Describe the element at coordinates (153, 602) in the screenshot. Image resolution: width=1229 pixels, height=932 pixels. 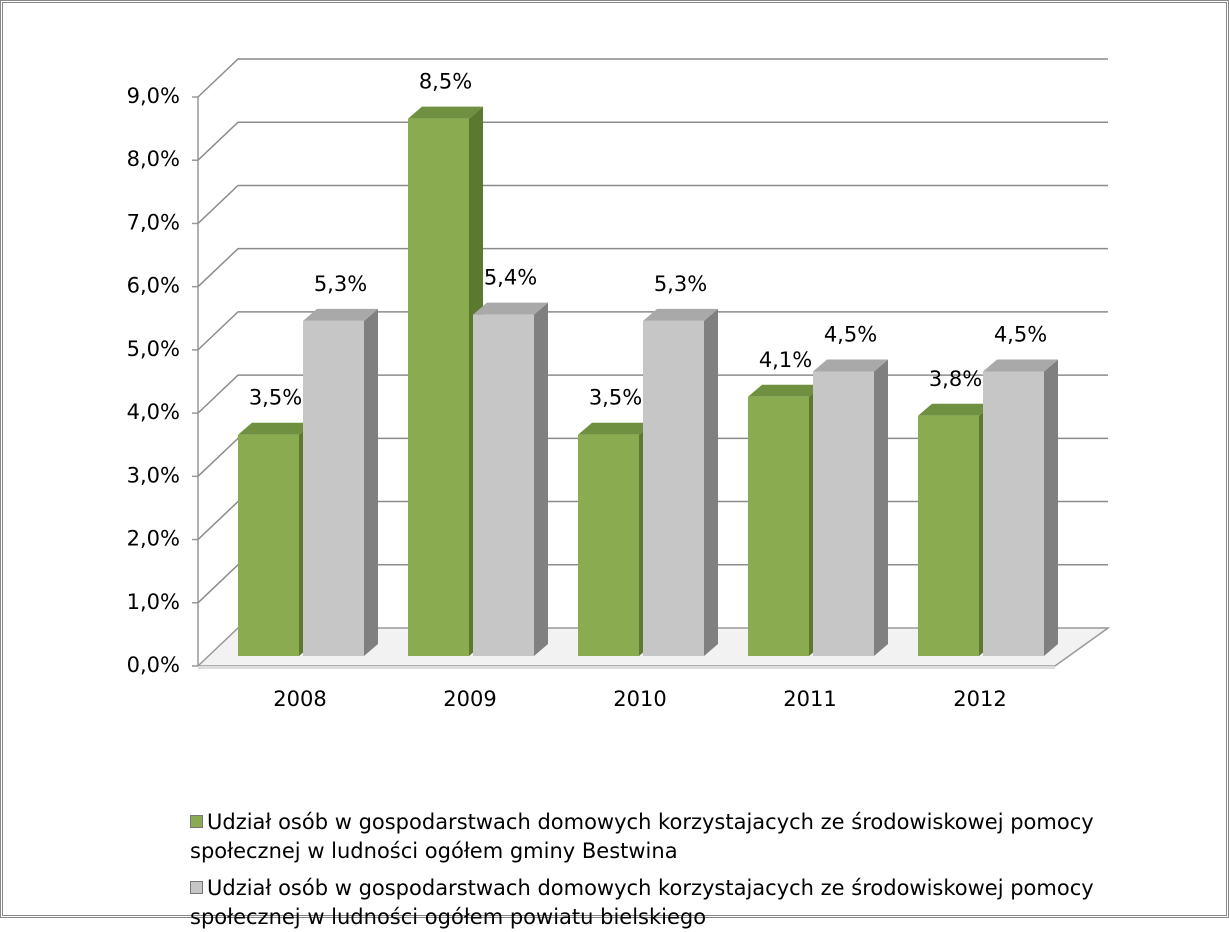
I see `y-tick-label: 1,0%` at that location.